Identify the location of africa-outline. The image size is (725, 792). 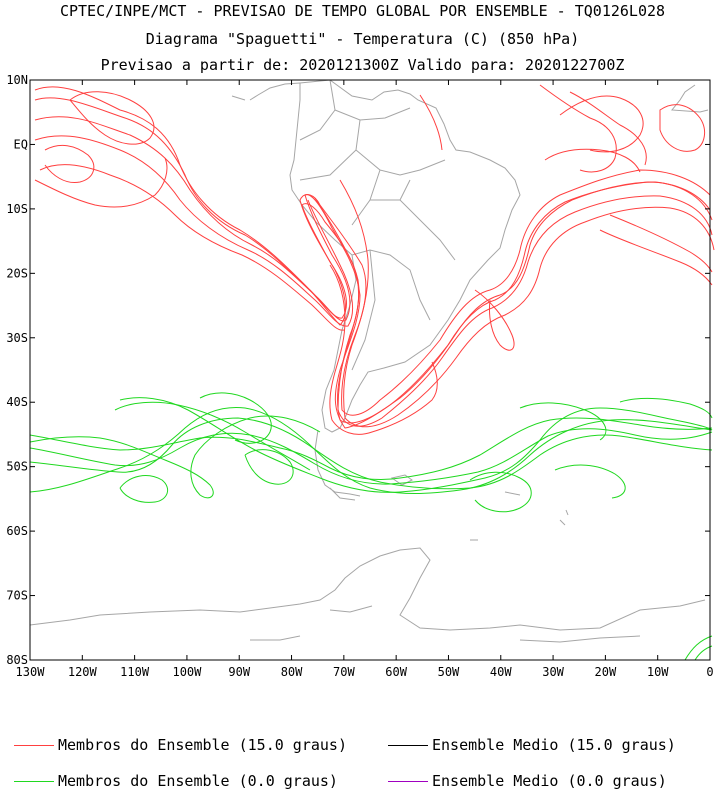
(690, 98).